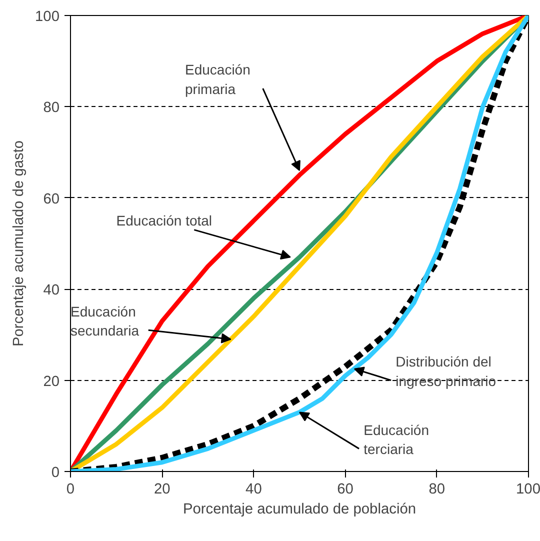 The width and height of the screenshot is (540, 541). I want to click on y-tick-label: 80, so click(51, 108).